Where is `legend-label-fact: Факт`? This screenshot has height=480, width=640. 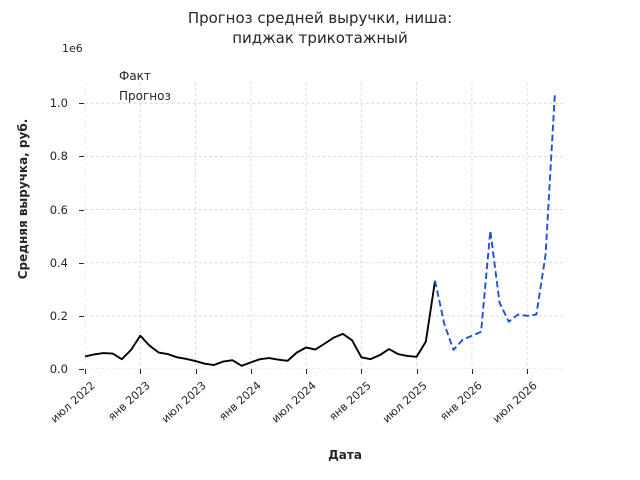 legend-label-fact: Факт is located at coordinates (135, 76).